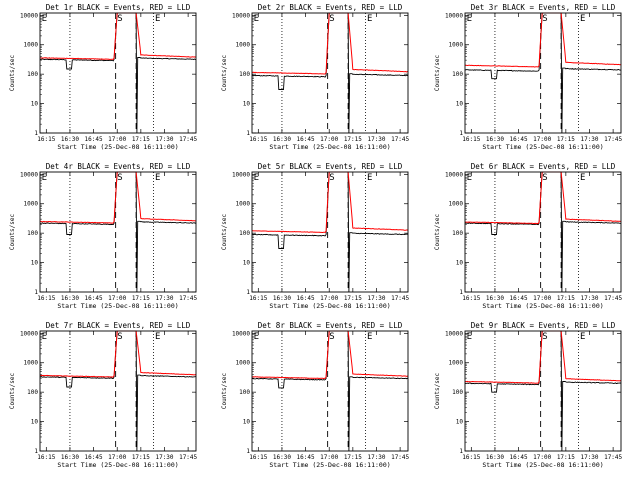 This screenshot has width=640, height=480. I want to click on panel-title: Det 8r BLACK = Events, RED = LLD, so click(330, 325).